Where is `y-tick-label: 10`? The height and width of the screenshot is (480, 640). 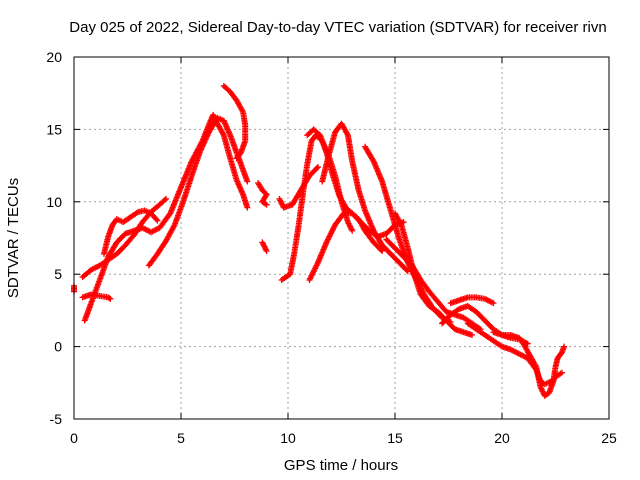 y-tick-label: 10 is located at coordinates (54, 202).